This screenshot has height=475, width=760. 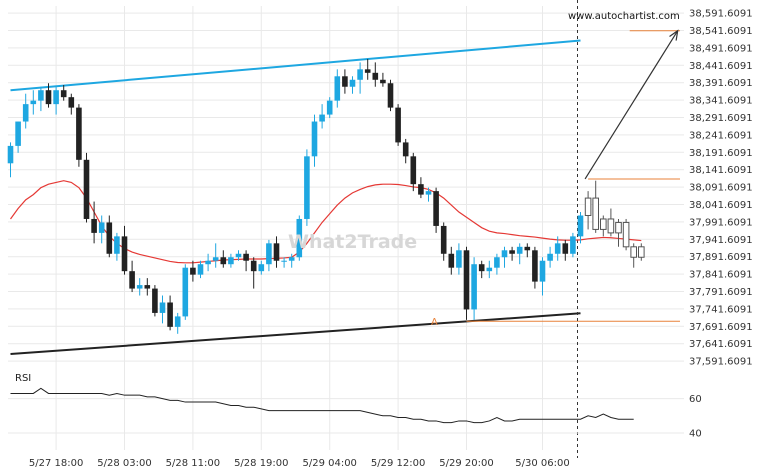 I want to click on price-tick-label: 38,141.6091, so click(x=721, y=170).